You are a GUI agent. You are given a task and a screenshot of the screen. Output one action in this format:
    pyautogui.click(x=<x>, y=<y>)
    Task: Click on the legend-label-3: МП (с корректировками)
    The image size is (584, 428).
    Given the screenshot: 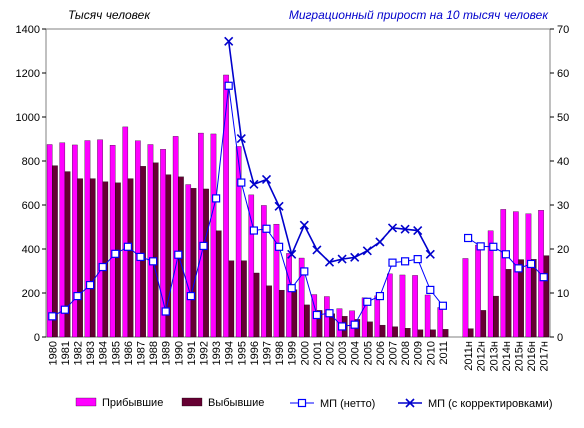 What is the action you would take?
    pyautogui.click(x=490, y=404)
    